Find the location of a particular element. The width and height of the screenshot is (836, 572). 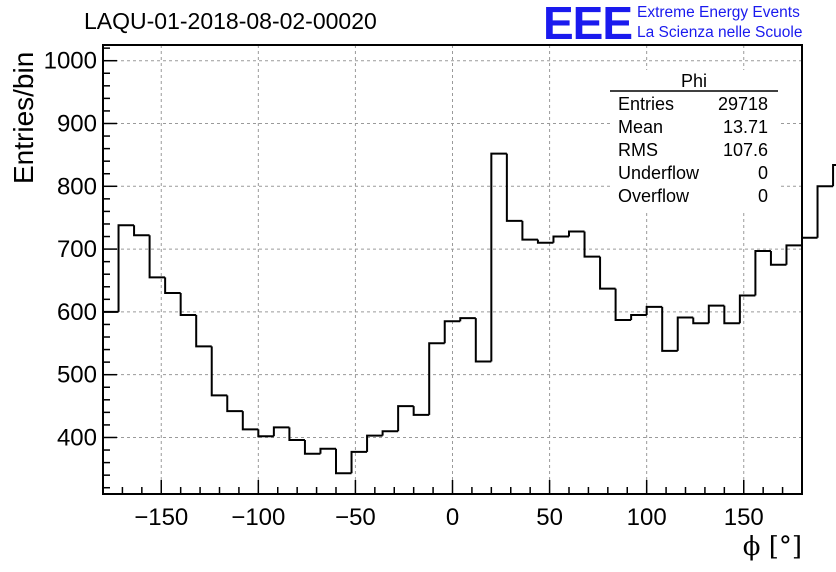

y-tick-label: 800 is located at coordinates (77, 186).